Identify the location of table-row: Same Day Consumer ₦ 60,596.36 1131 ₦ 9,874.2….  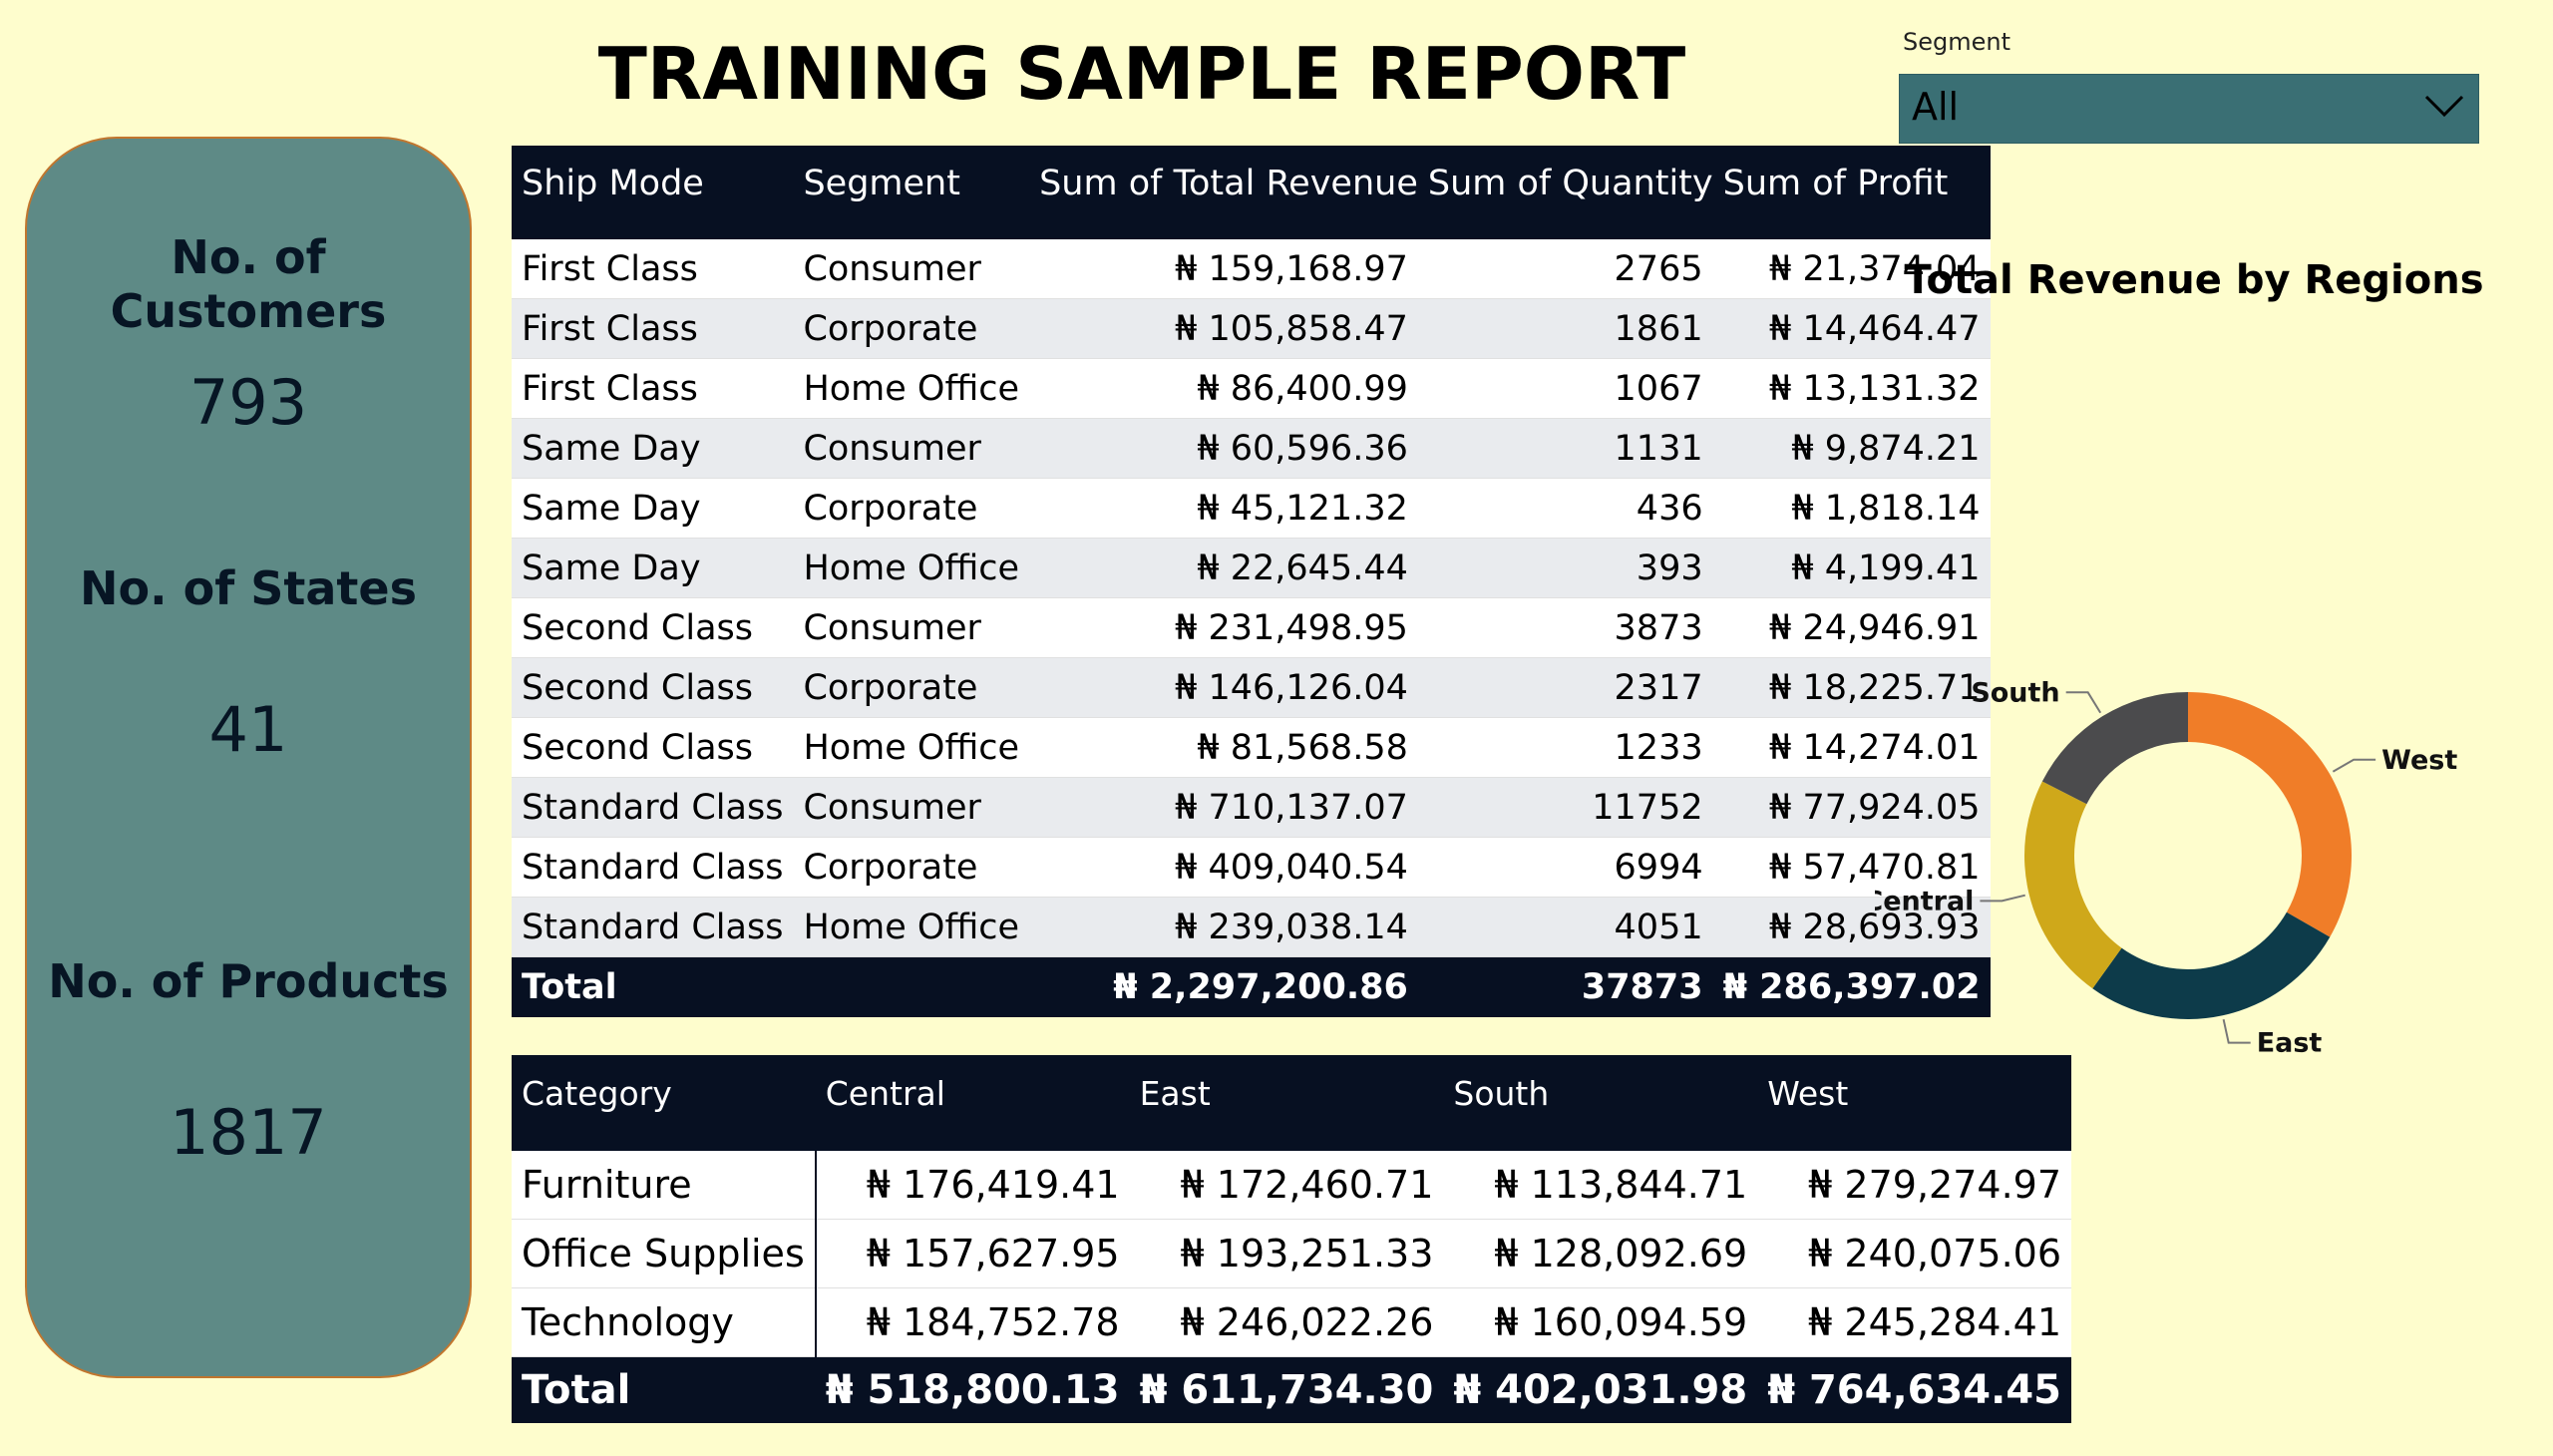
(1251, 448).